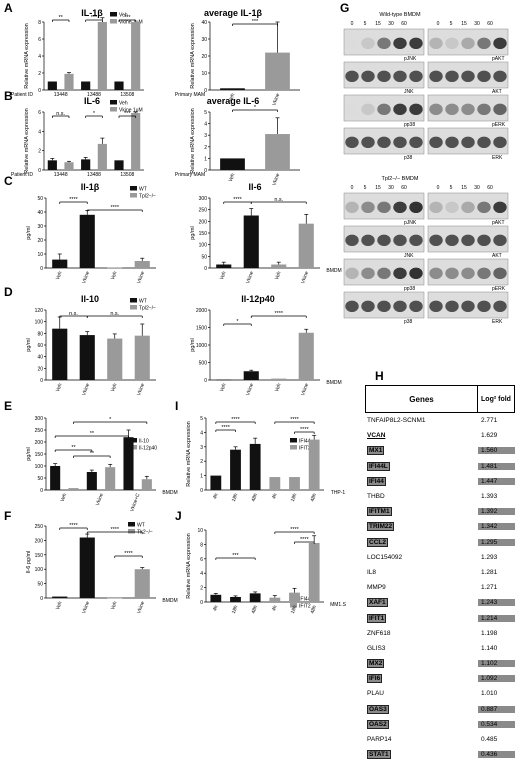  What do you see at coordinates (40, 334) in the screenshot?
I see `y-tick-label: 80` at bounding box center [40, 334].